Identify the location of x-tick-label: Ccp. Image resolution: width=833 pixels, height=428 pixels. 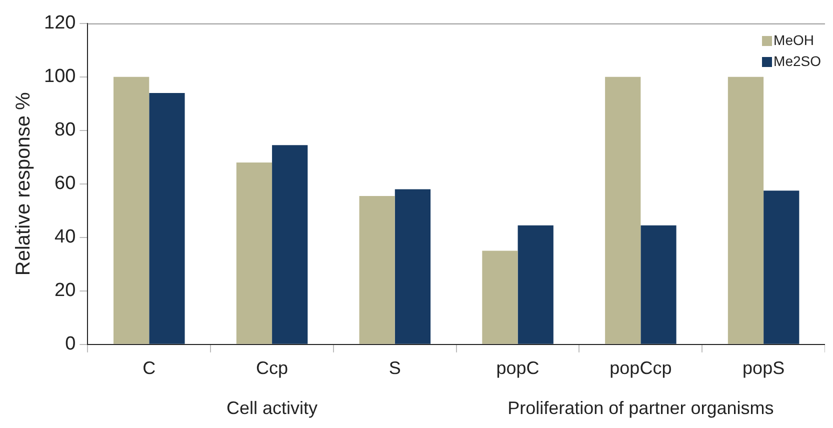
(272, 368).